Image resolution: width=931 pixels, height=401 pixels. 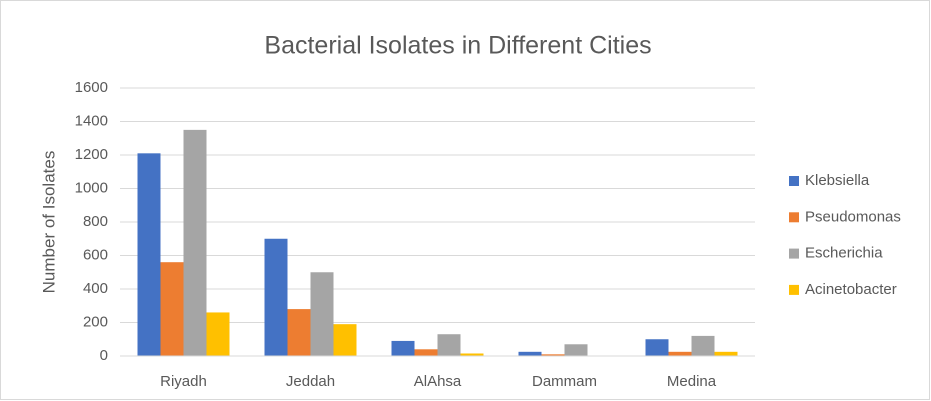 What do you see at coordinates (95, 254) in the screenshot?
I see `y-tick-label: 600` at bounding box center [95, 254].